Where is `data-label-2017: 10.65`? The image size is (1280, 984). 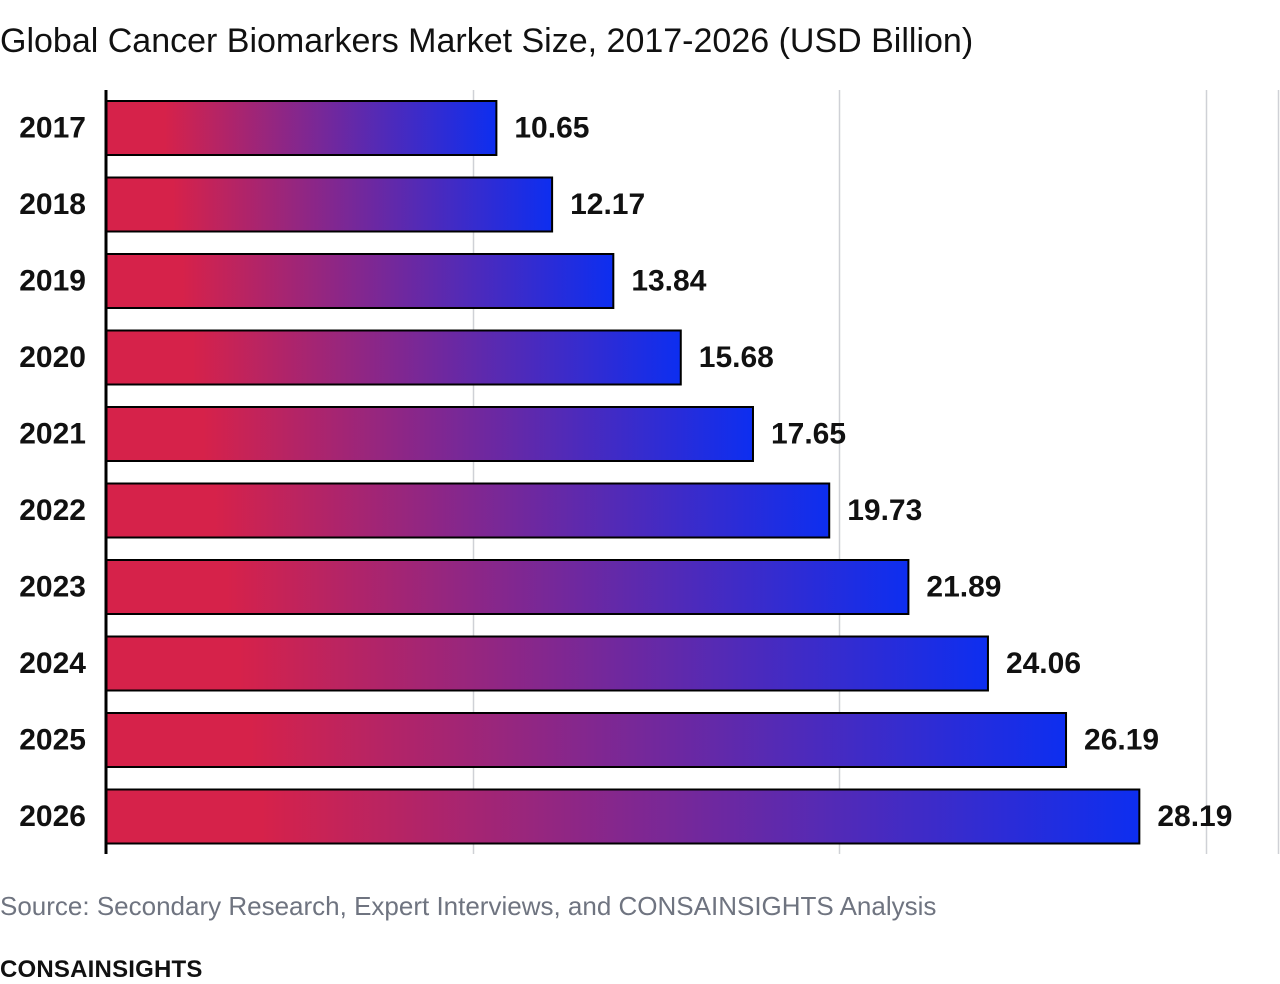
data-label-2017: 10.65 is located at coordinates (551, 128).